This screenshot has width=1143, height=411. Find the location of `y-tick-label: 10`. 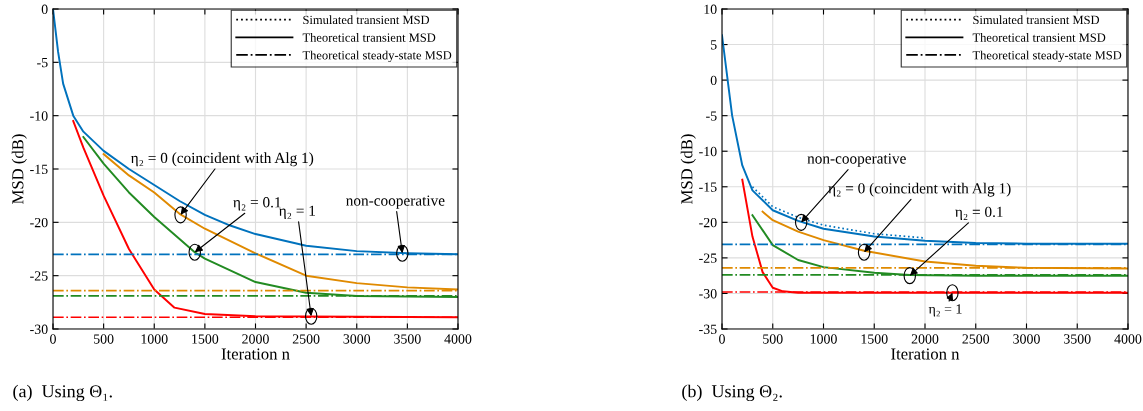

y-tick-label: 10 is located at coordinates (710, 9).